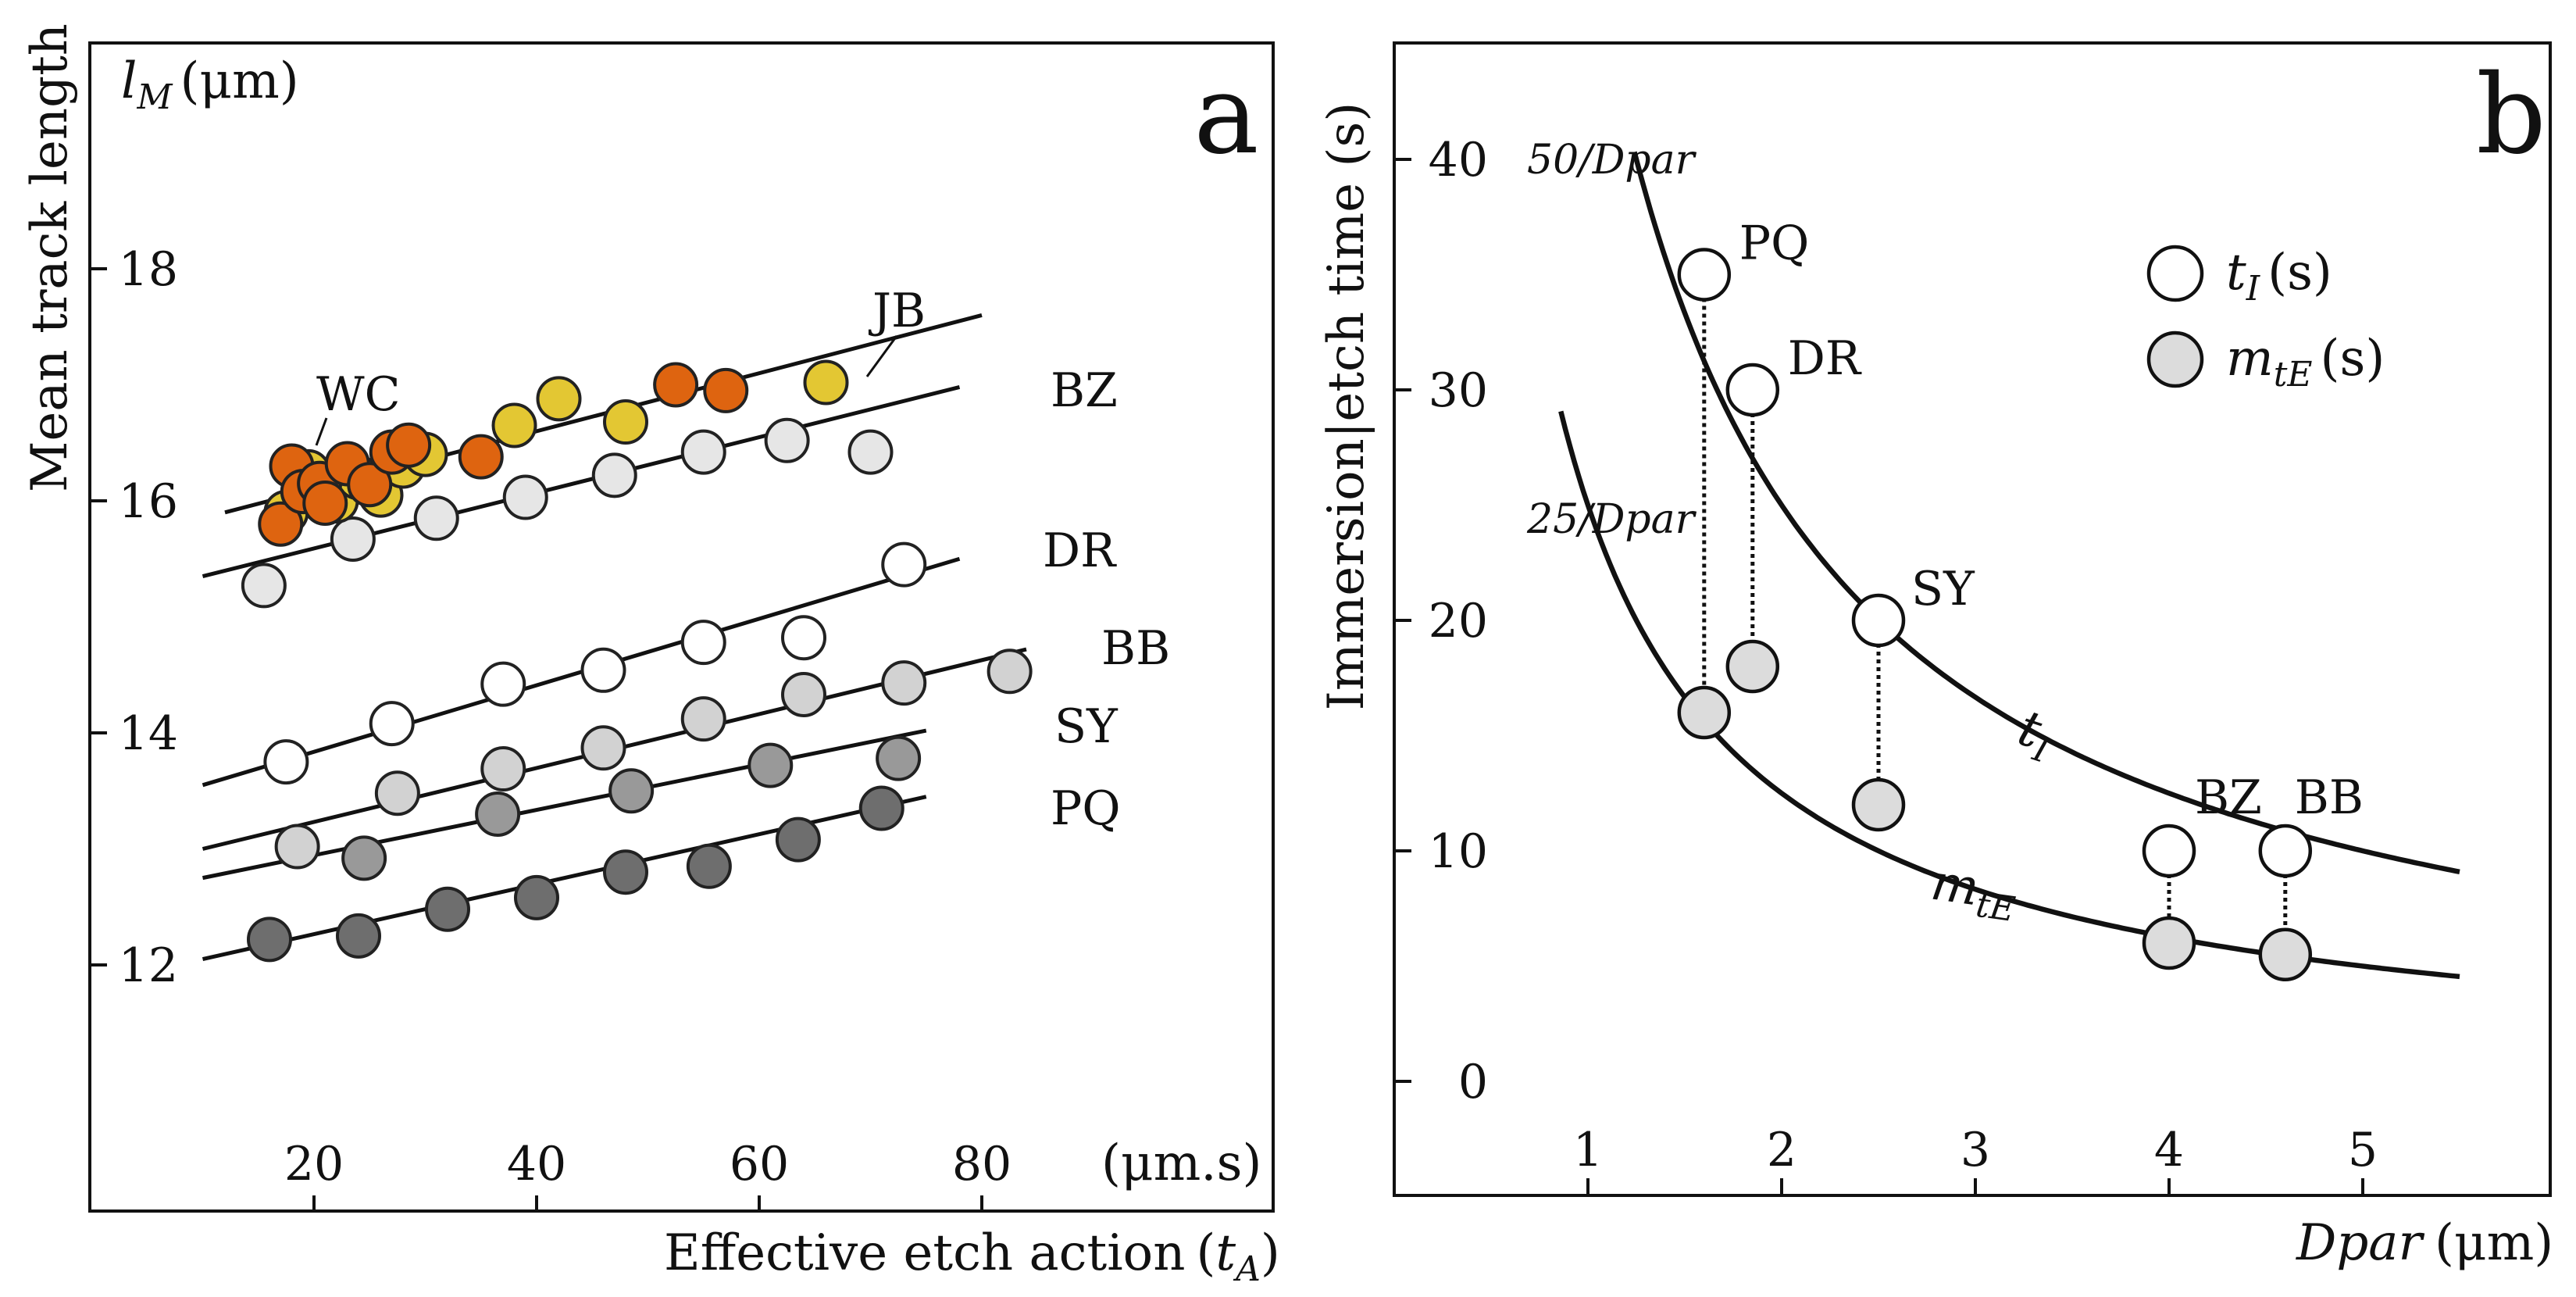 This screenshot has height=1297, width=2576. I want to click on panel-a-ysub: M, so click(154, 97).